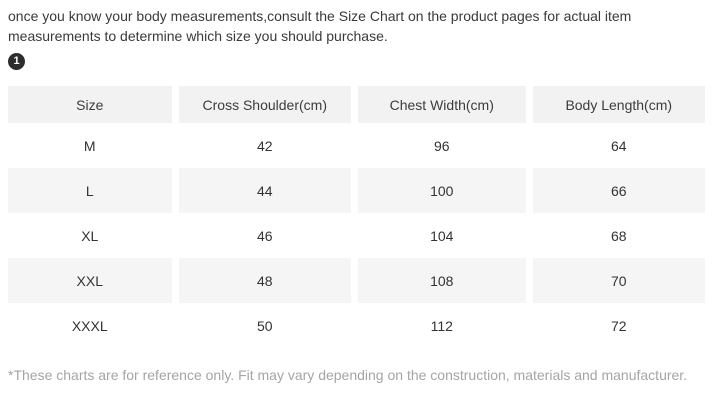 This screenshot has width=713, height=419. What do you see at coordinates (90, 104) in the screenshot?
I see `header-cell-size: Size` at bounding box center [90, 104].